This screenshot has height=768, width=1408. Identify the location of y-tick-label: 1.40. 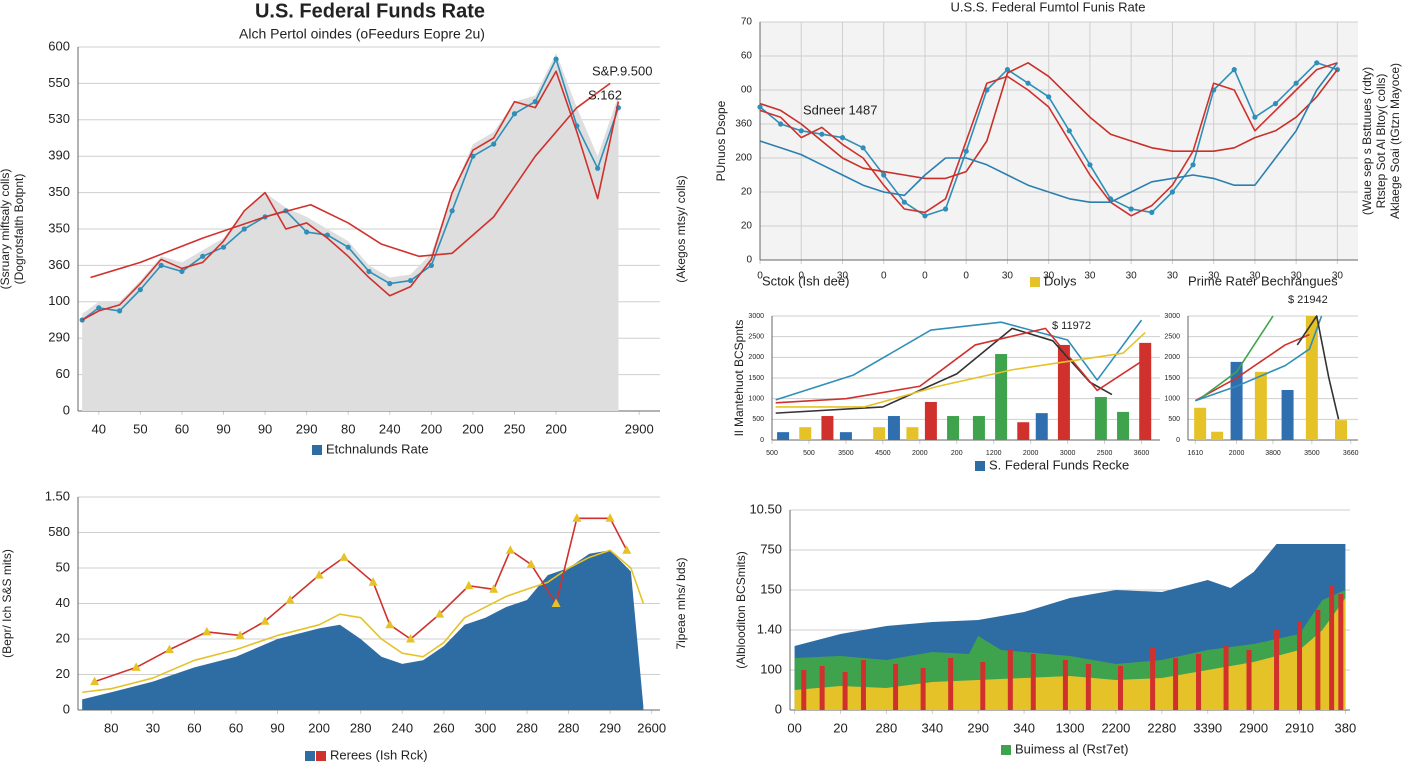
(769, 628).